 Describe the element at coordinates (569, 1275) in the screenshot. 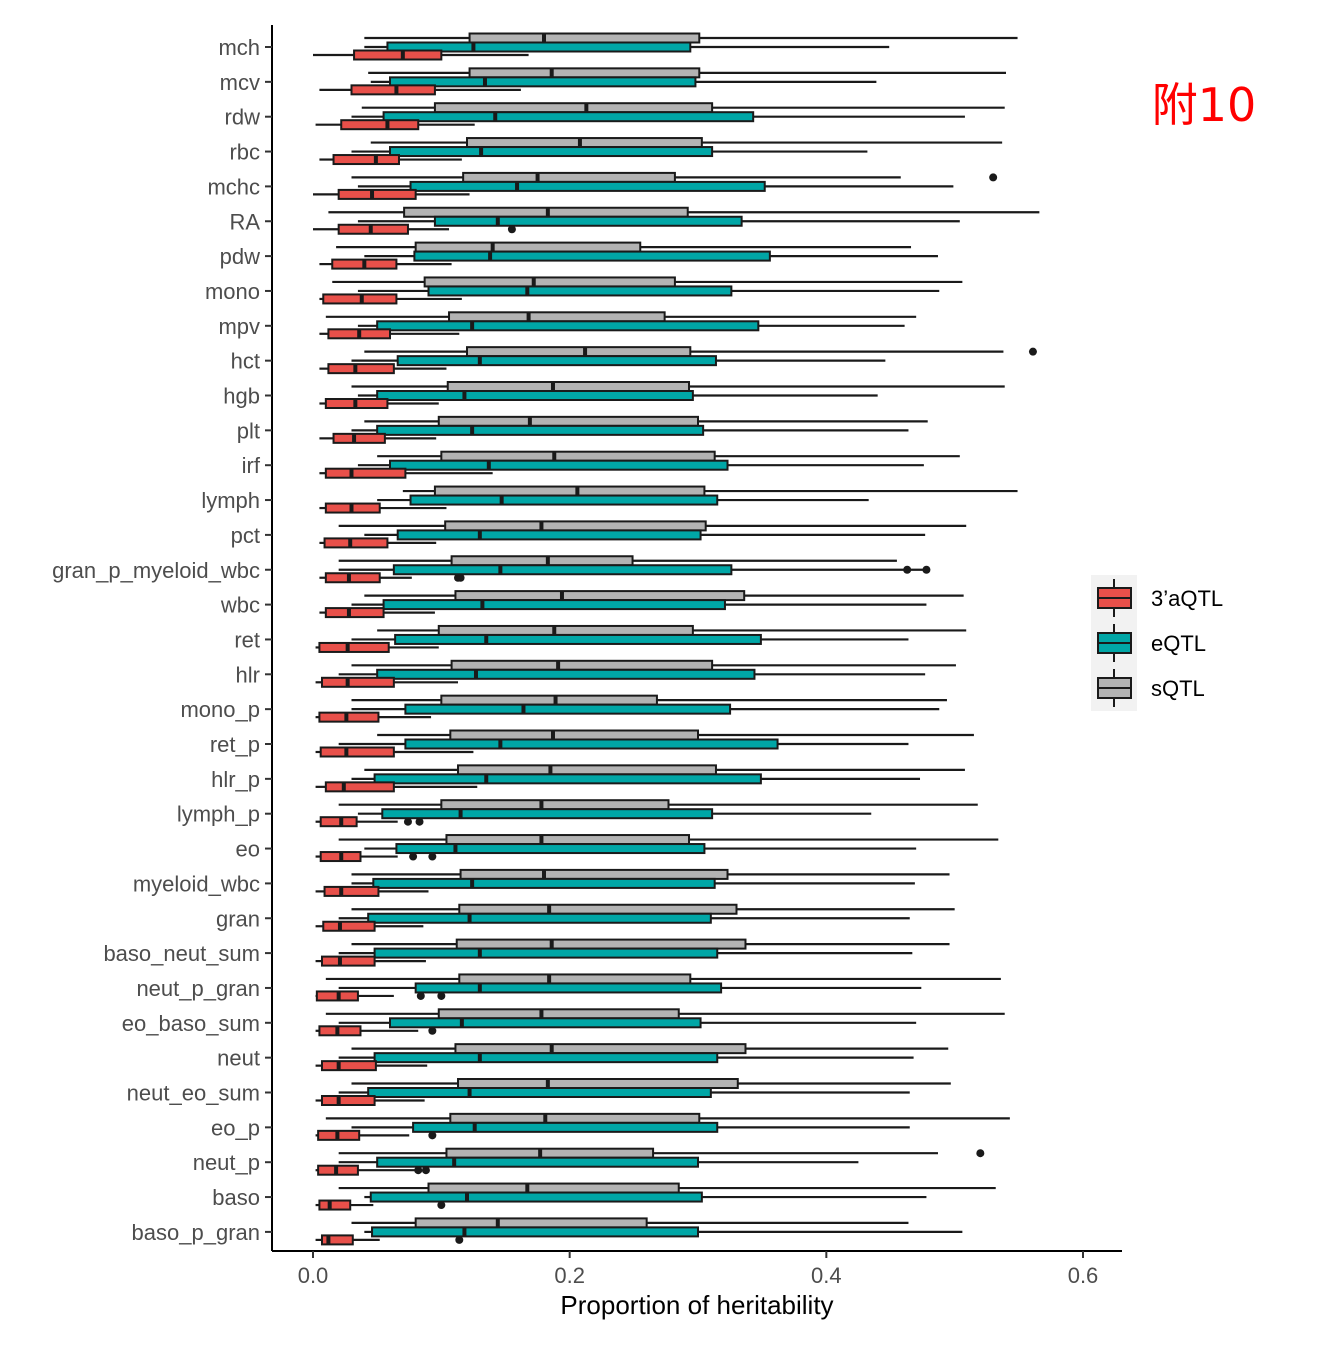

I see `x-tick-label: 0.2` at that location.